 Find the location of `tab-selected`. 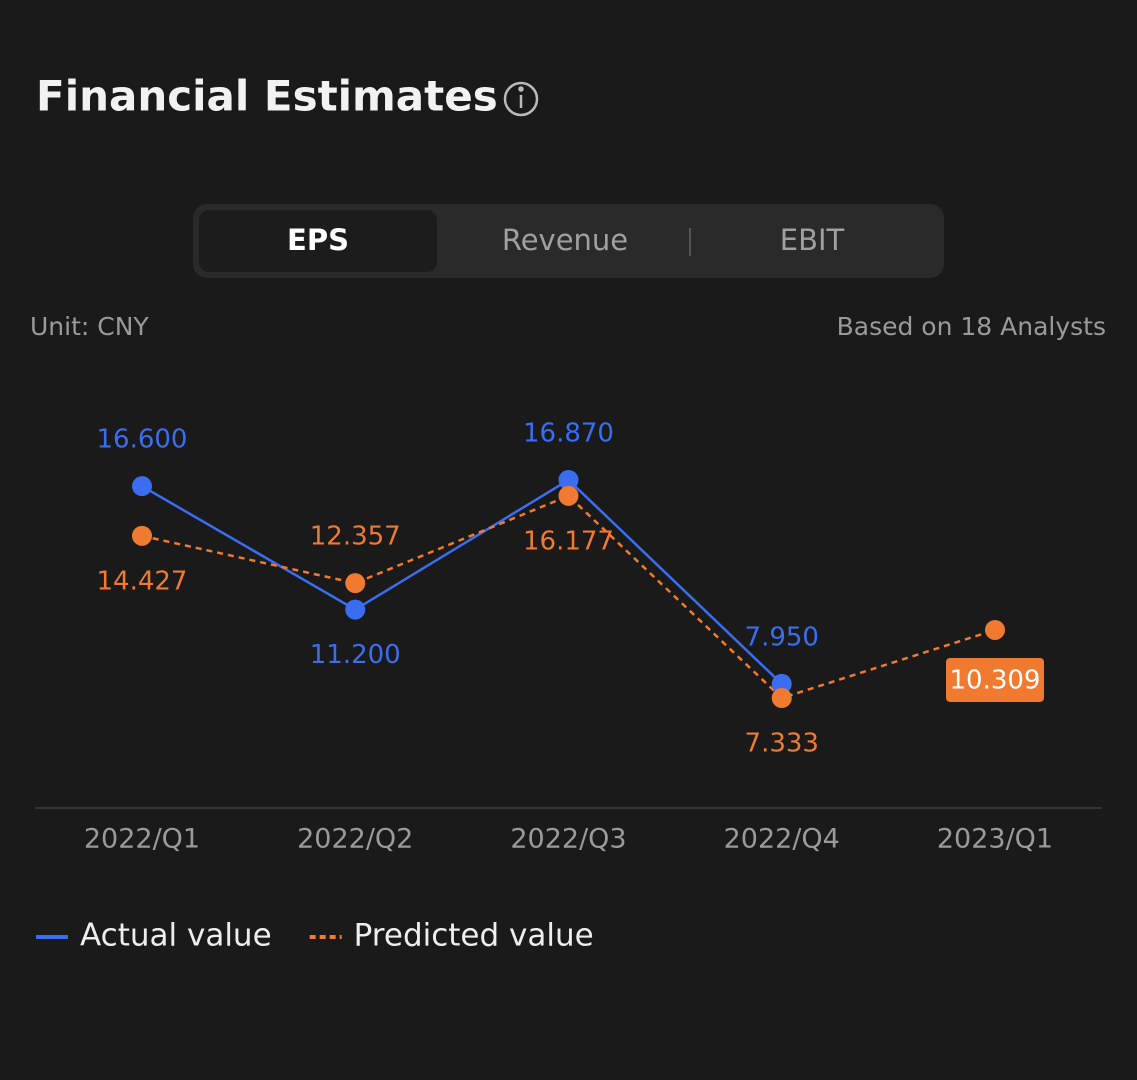

tab-selected is located at coordinates (318, 241).